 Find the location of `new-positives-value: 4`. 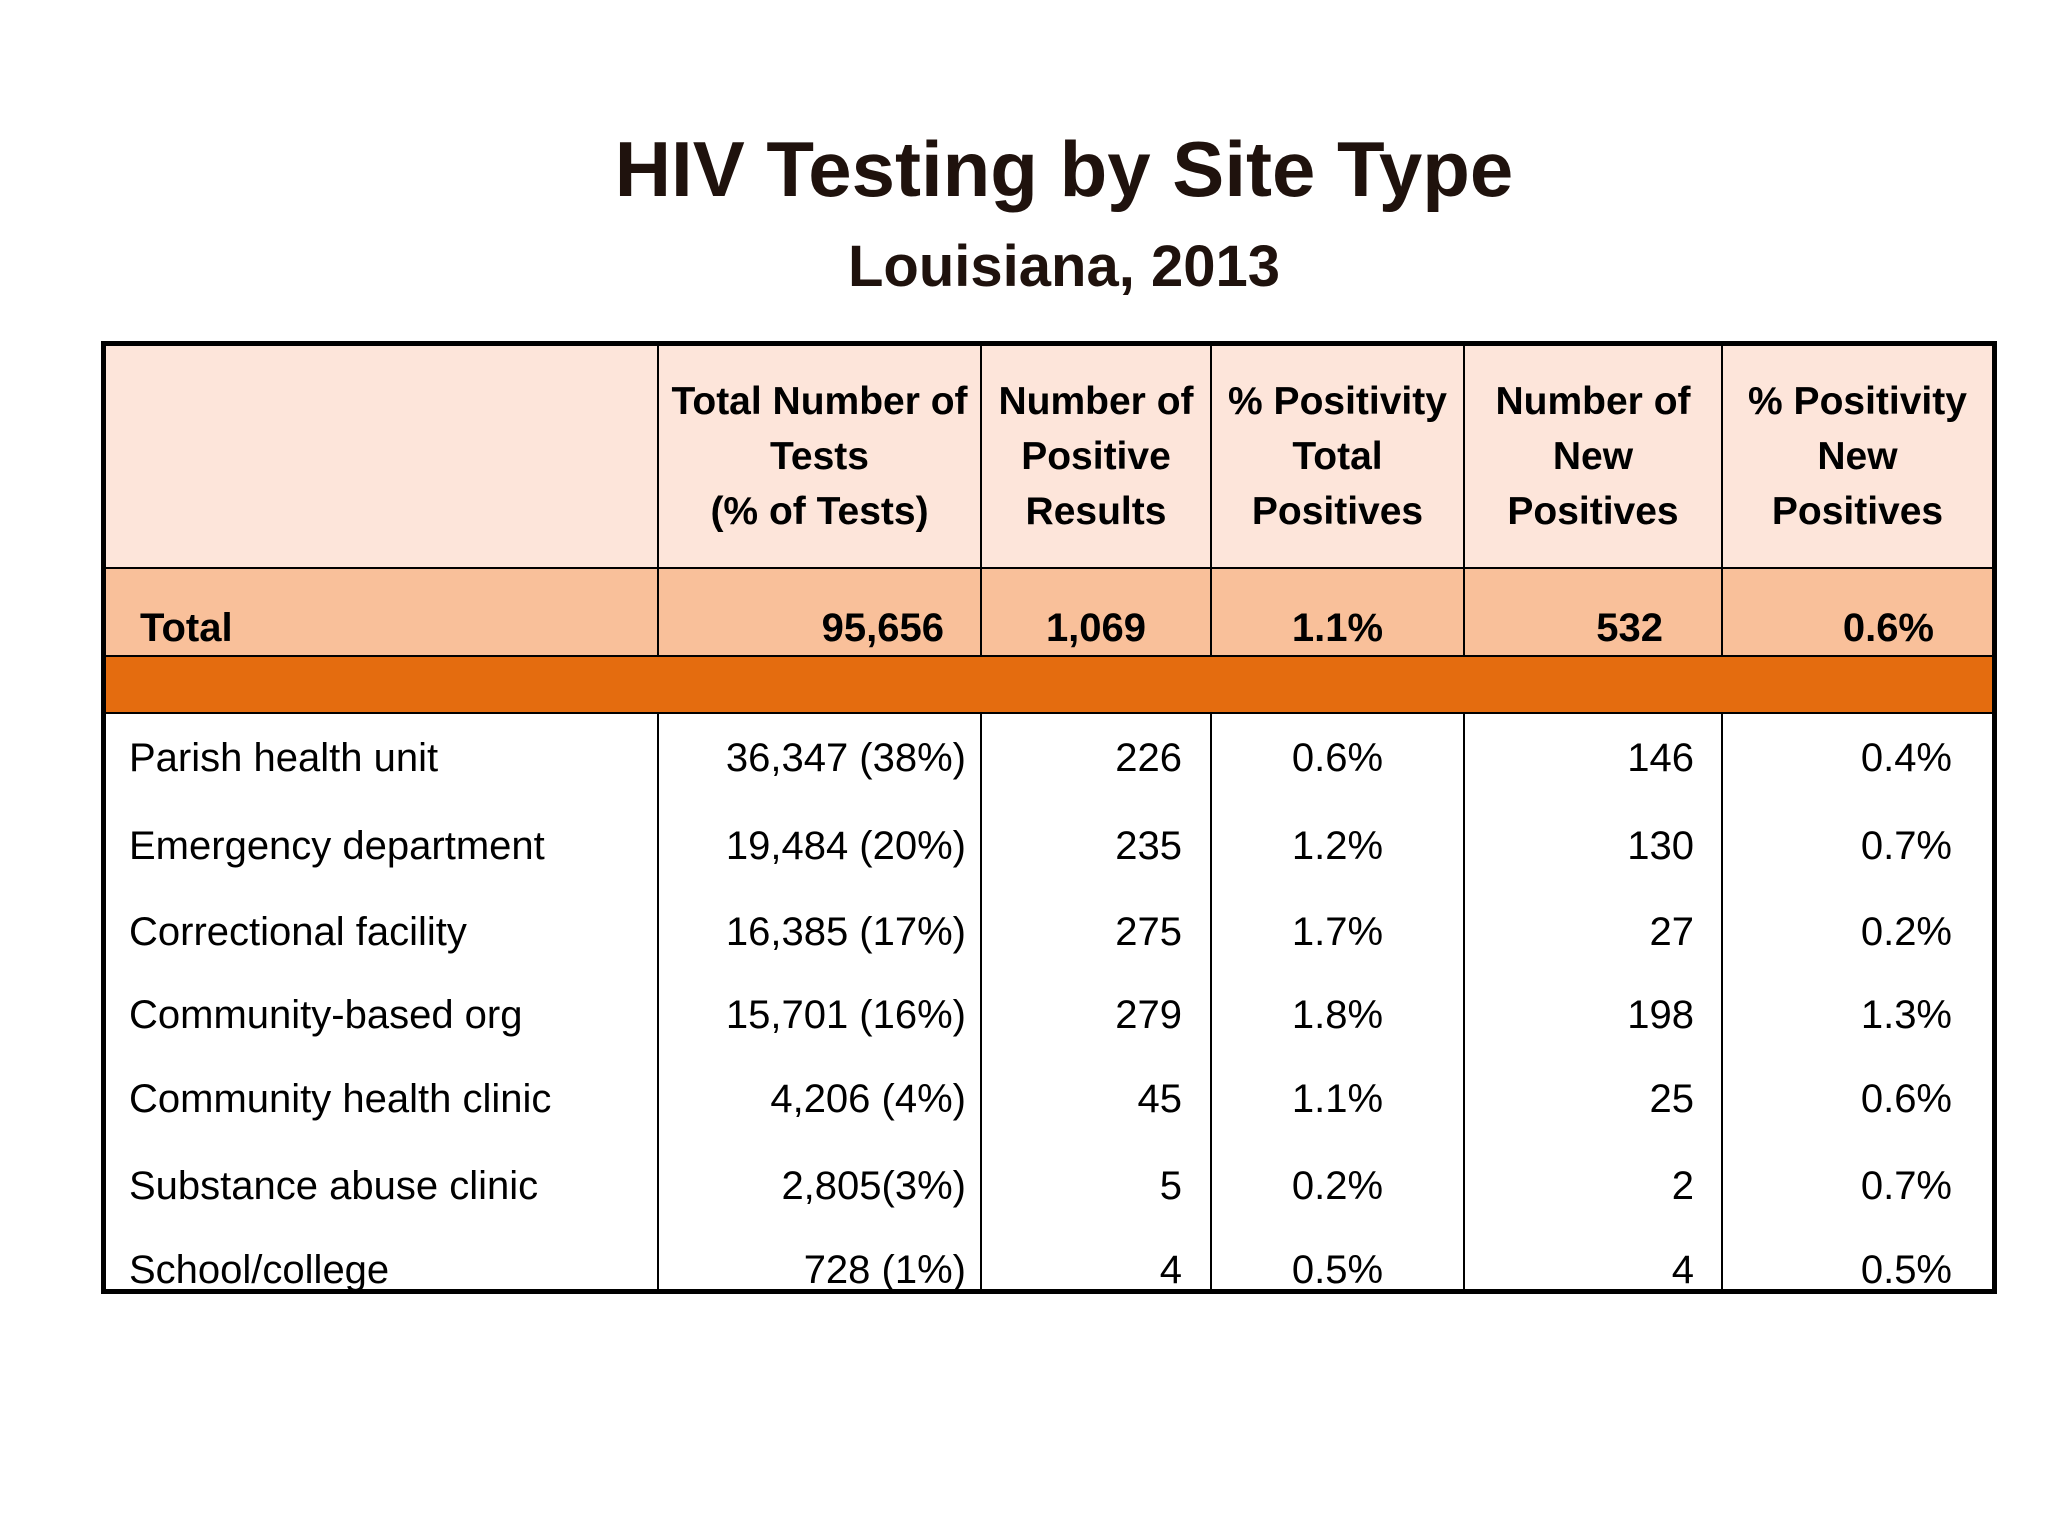

new-positives-value: 4 is located at coordinates (1592, 1259).